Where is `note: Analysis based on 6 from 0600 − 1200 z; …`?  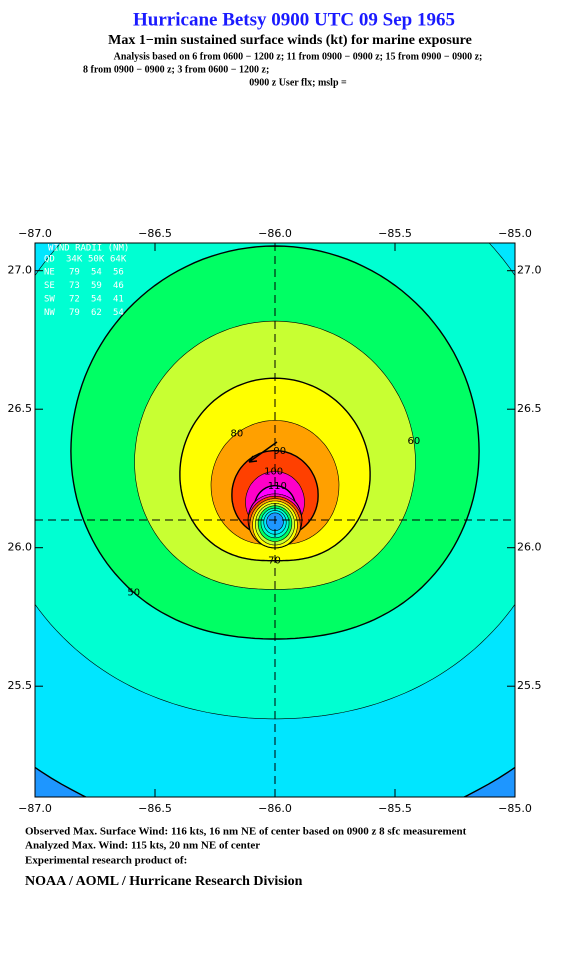 note: Analysis based on 6 from 0600 − 1200 z; … is located at coordinates (298, 56).